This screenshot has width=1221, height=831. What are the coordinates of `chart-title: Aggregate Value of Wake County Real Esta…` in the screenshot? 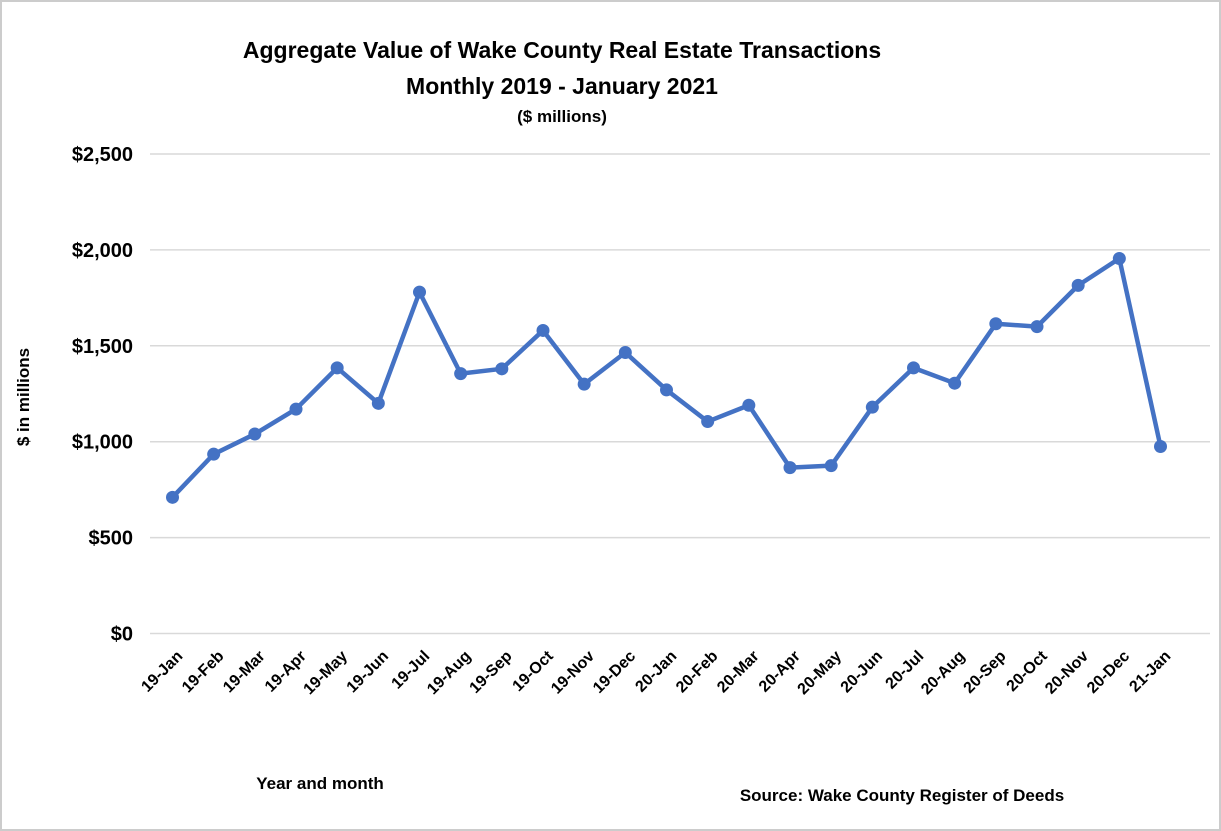 It's located at (562, 50).